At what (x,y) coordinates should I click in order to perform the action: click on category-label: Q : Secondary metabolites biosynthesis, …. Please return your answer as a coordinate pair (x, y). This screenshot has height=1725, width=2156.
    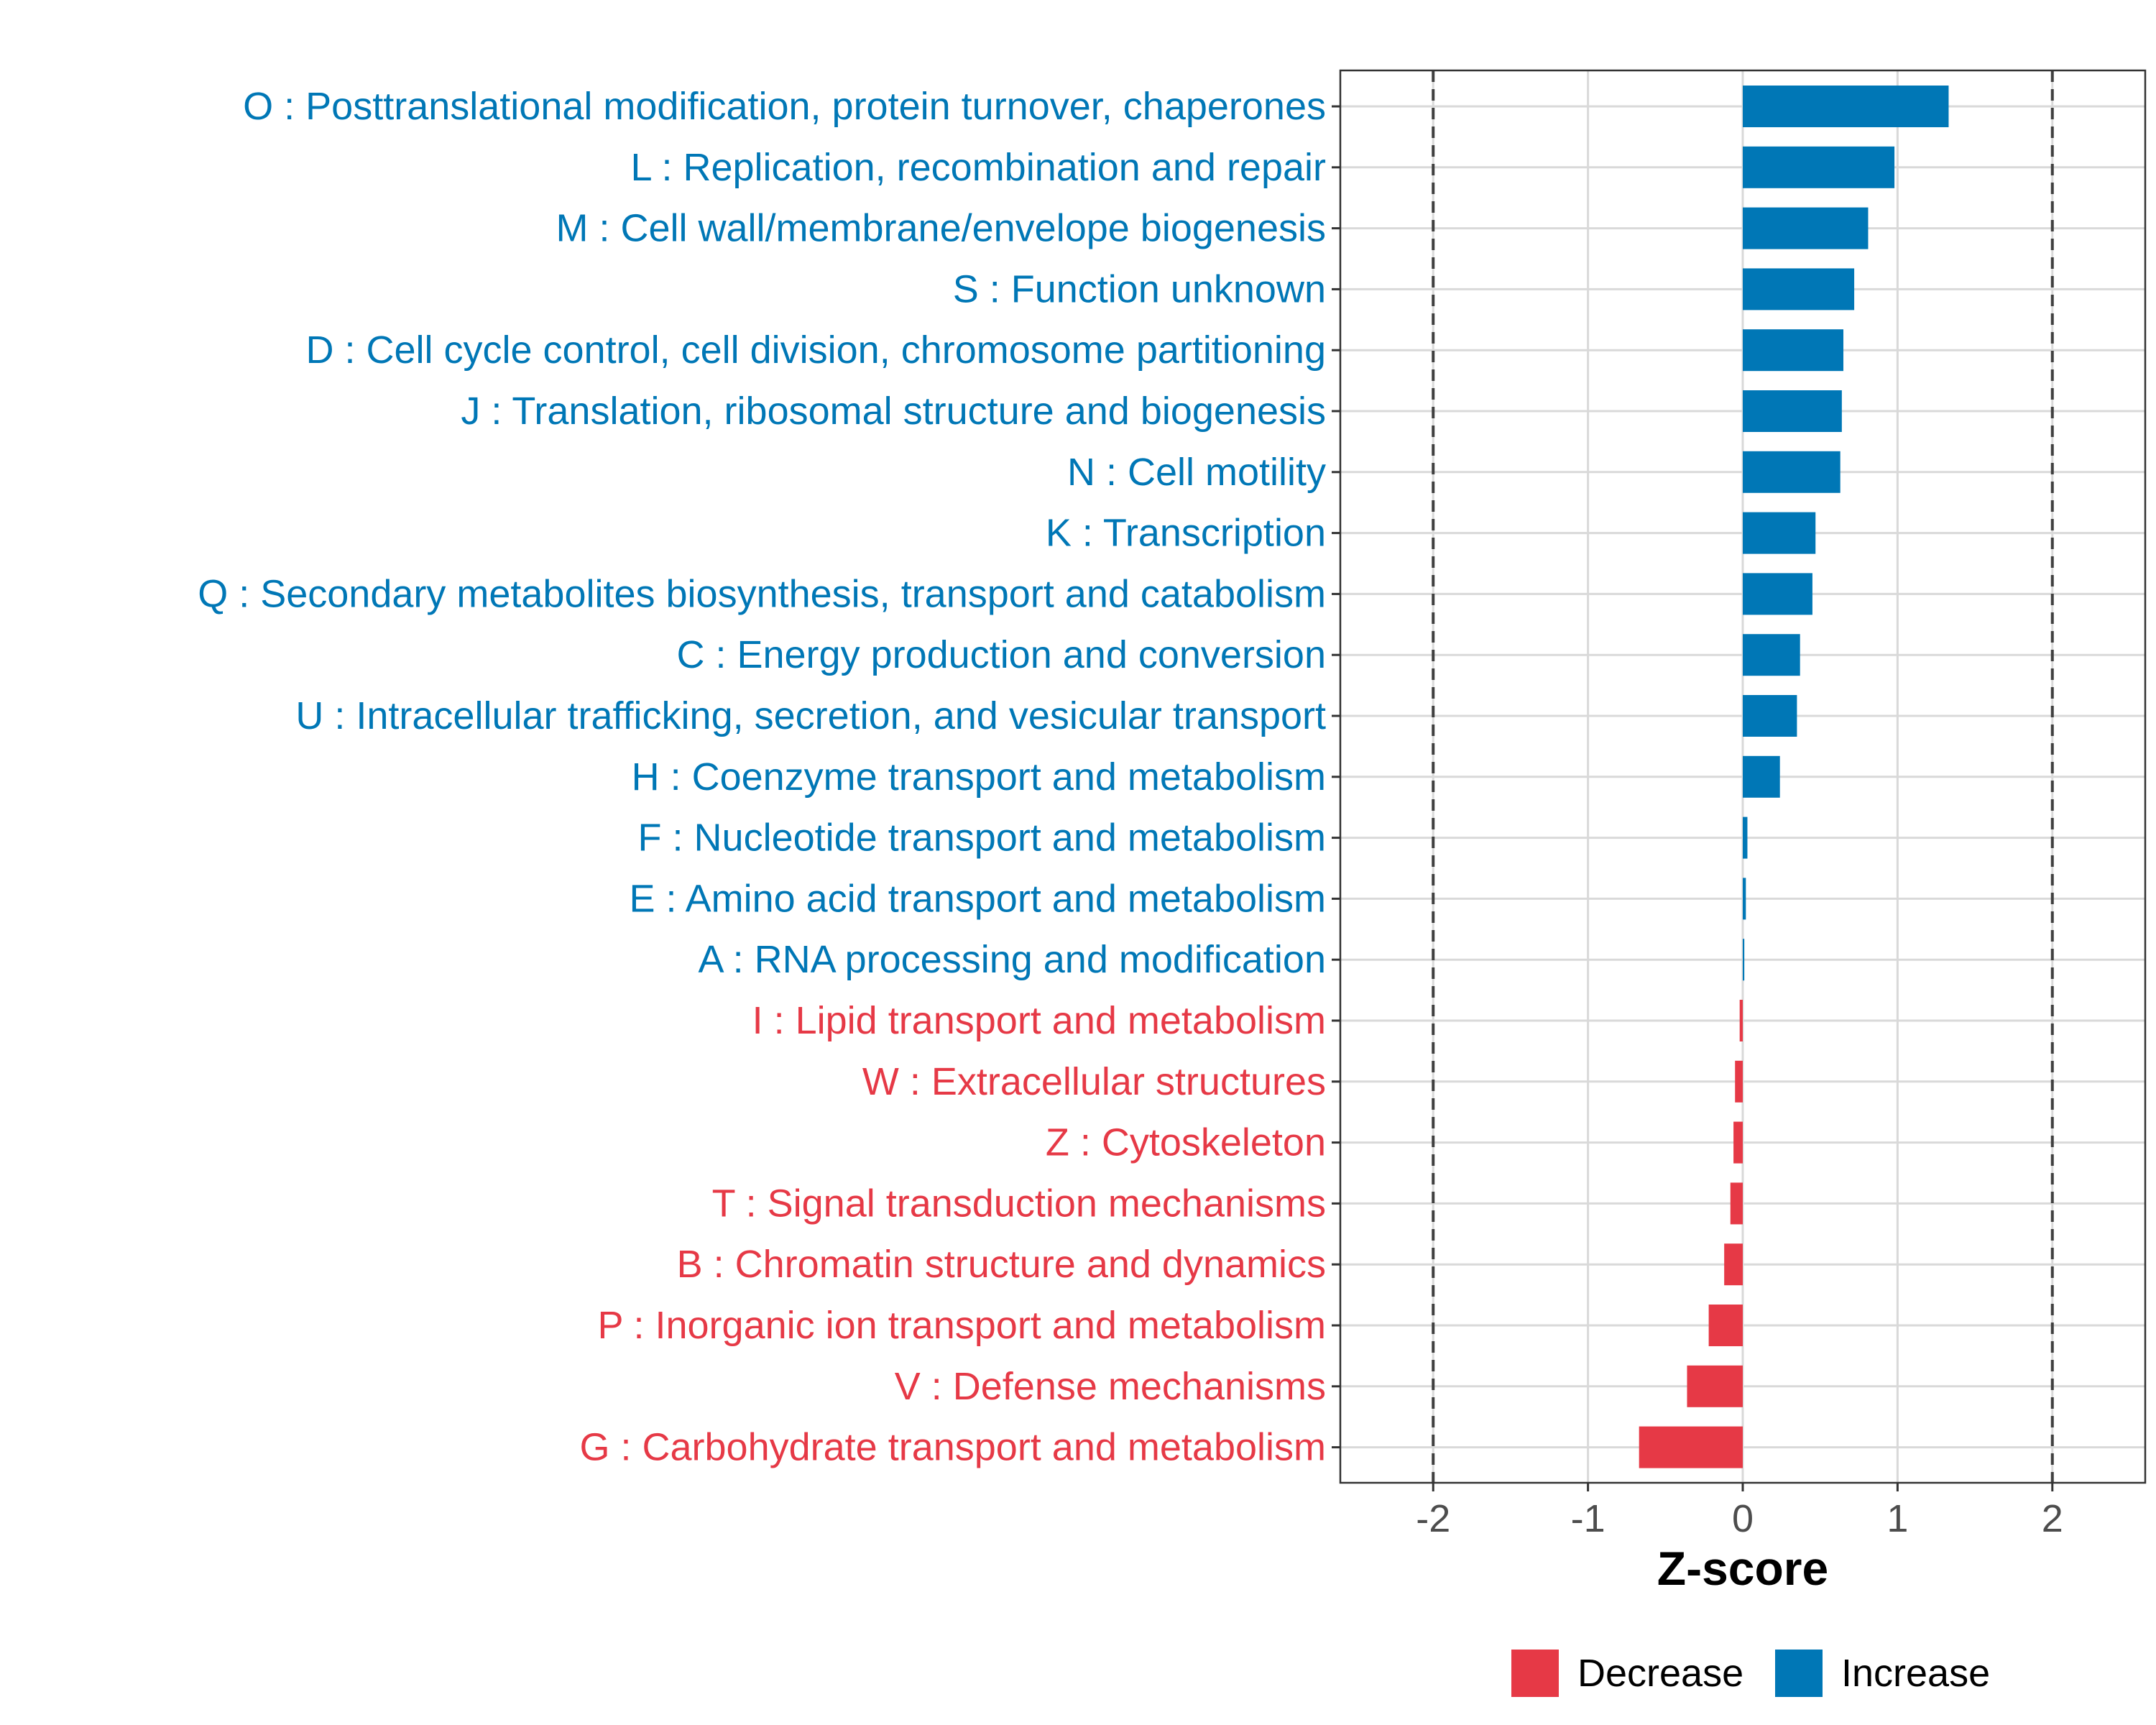
    Looking at the image, I should click on (762, 593).